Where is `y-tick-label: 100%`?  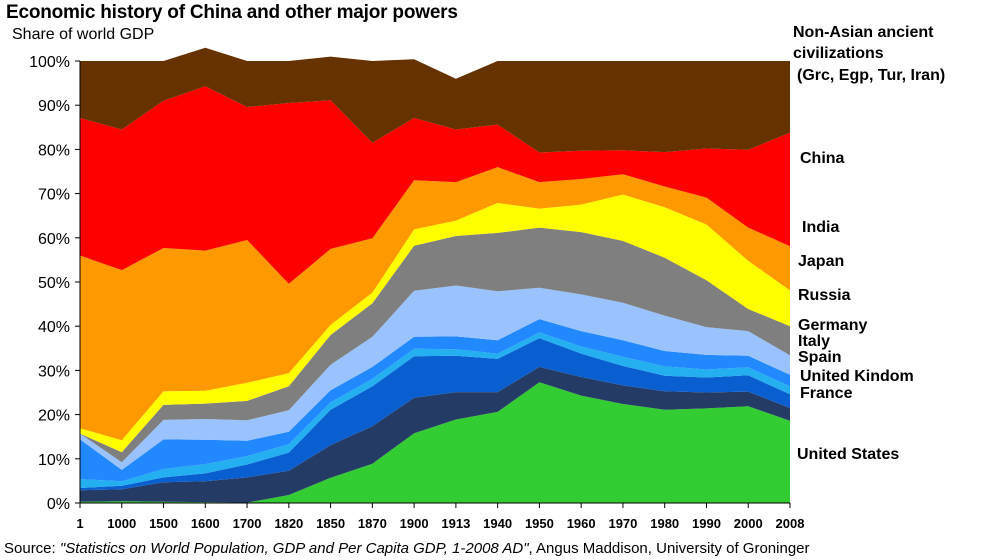 y-tick-label: 100% is located at coordinates (49, 62).